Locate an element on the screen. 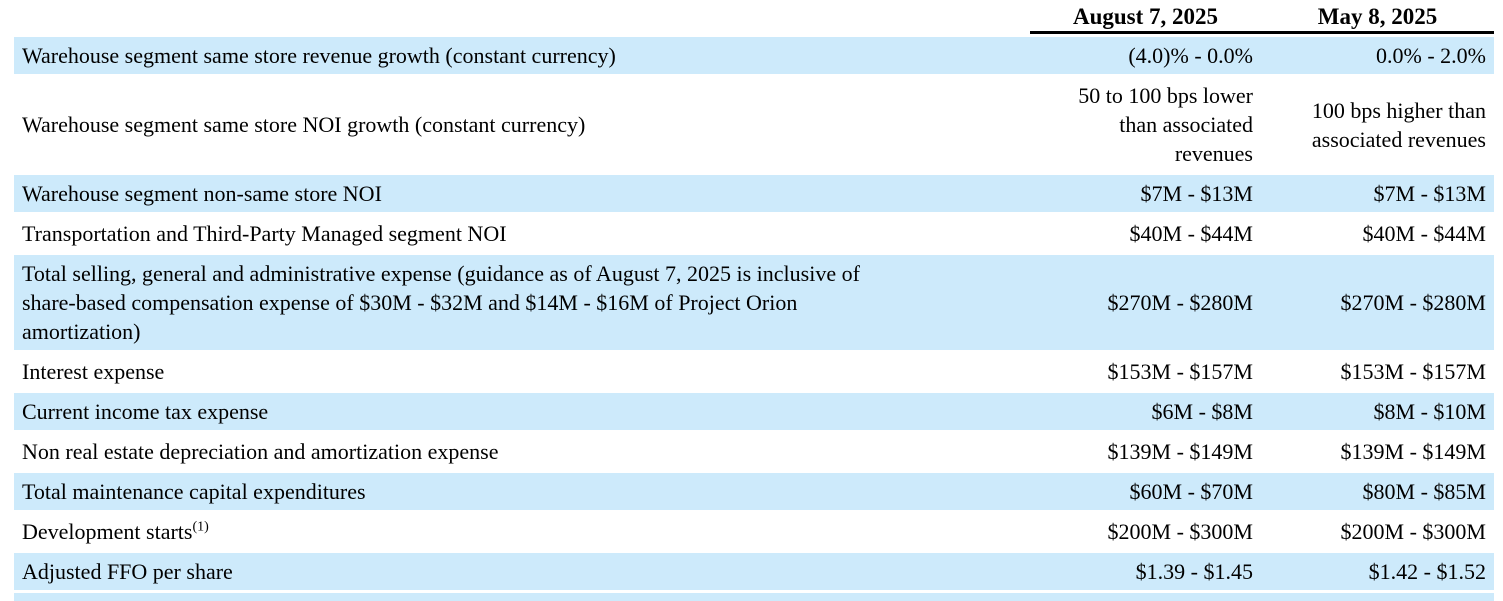 The height and width of the screenshot is (601, 1503). row-label: Interest expense is located at coordinates (93, 371).